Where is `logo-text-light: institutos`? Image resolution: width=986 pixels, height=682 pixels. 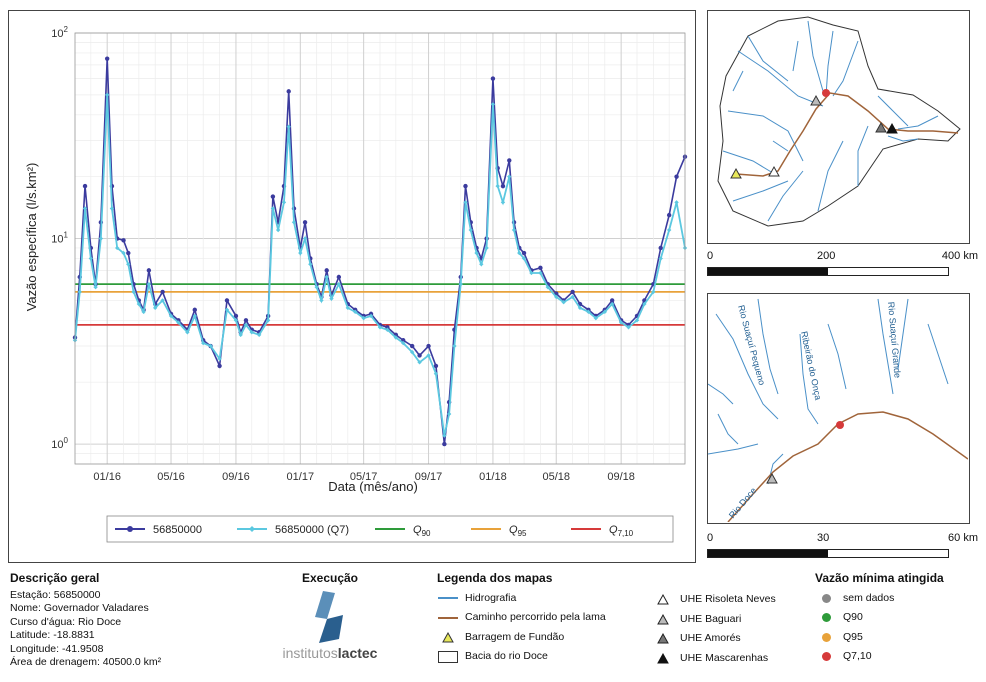 logo-text-light: institutos is located at coordinates (310, 652).